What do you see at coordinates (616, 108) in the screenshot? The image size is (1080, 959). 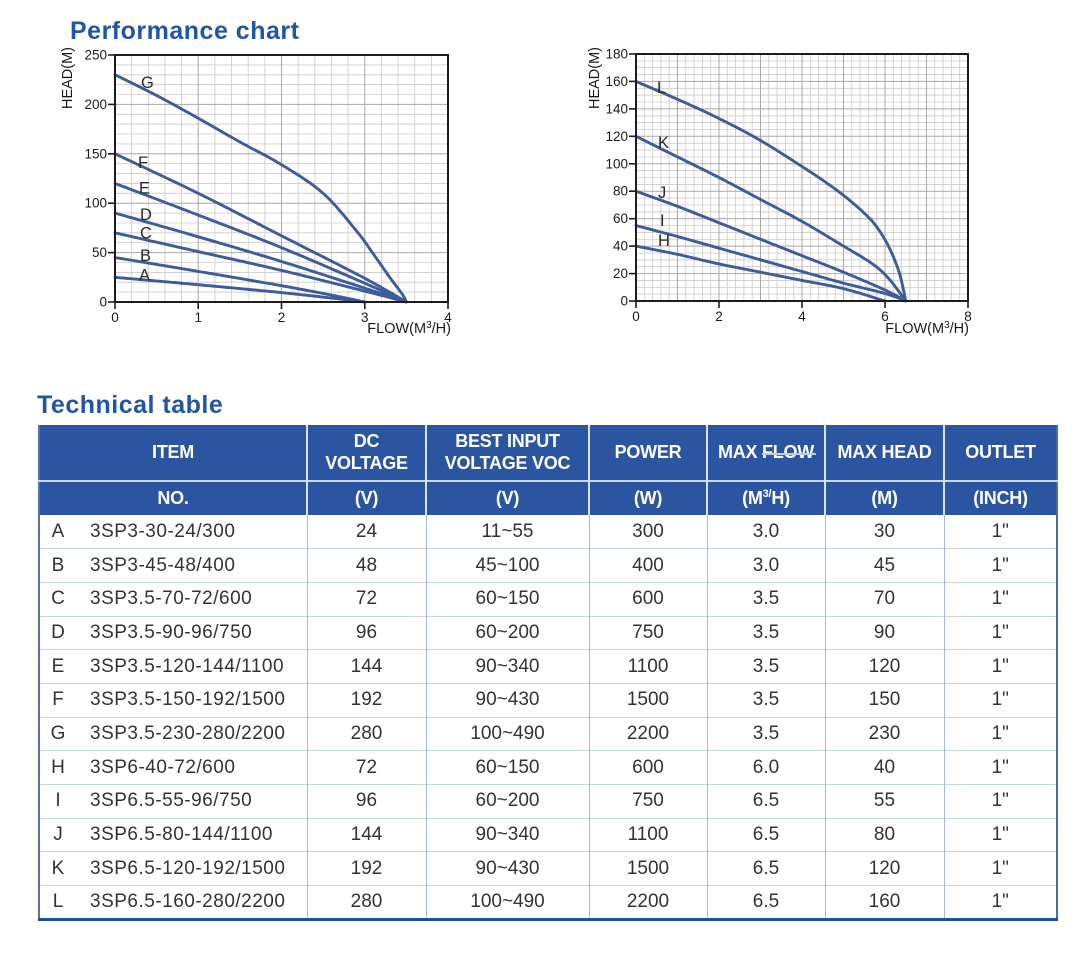 I see `svg-text: 140` at bounding box center [616, 108].